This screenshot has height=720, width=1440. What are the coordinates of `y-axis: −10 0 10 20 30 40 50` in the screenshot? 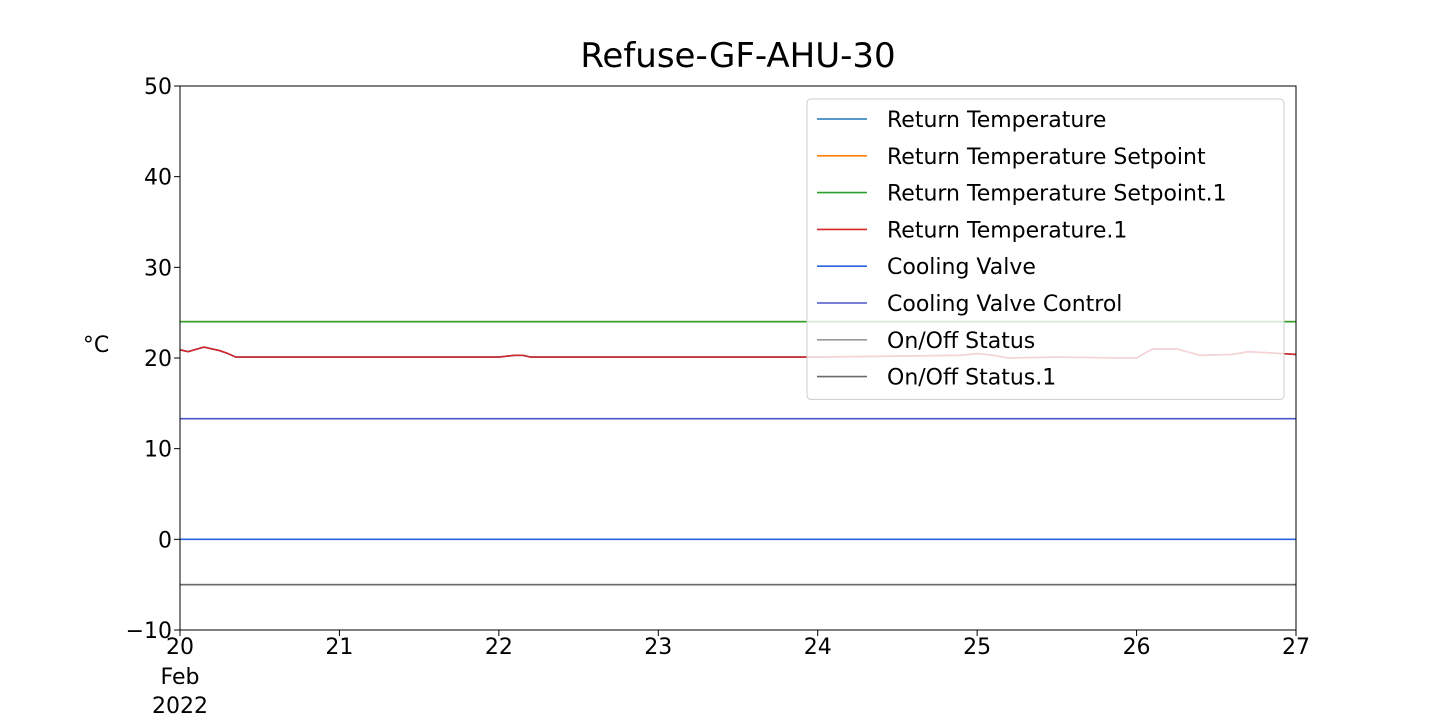 It's located at (153, 359).